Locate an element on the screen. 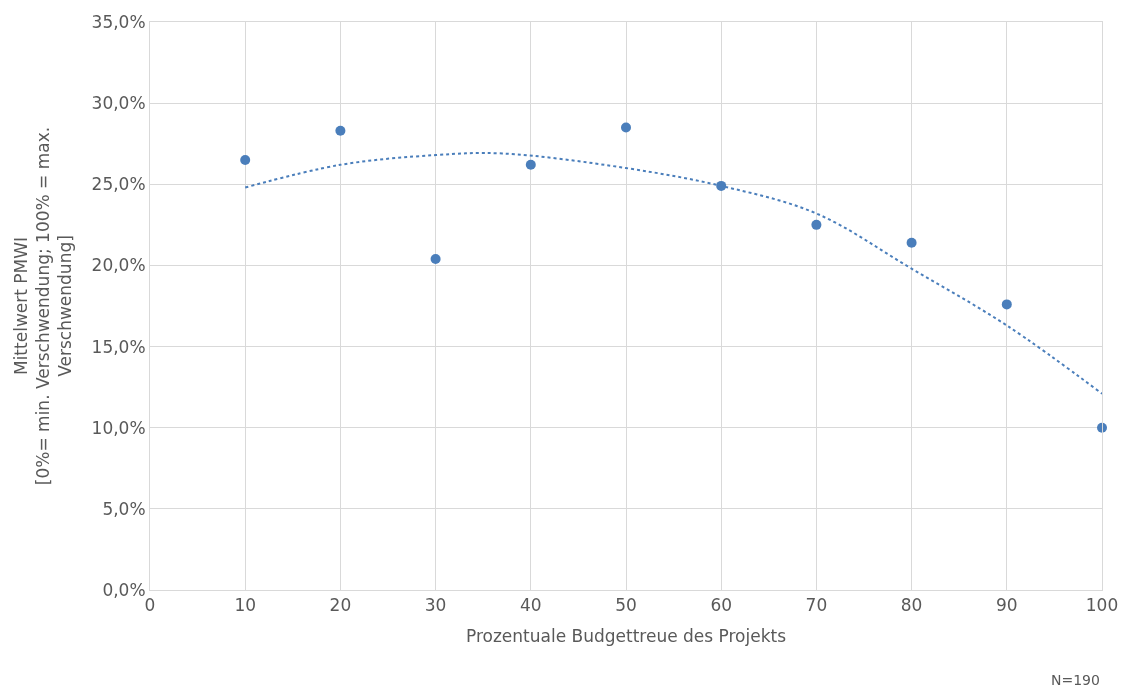  y-axis-title: Mittelwert PMWI [0%= min. Verschwendung; 100% = max. Verschwendung] is located at coordinates (43, 306).